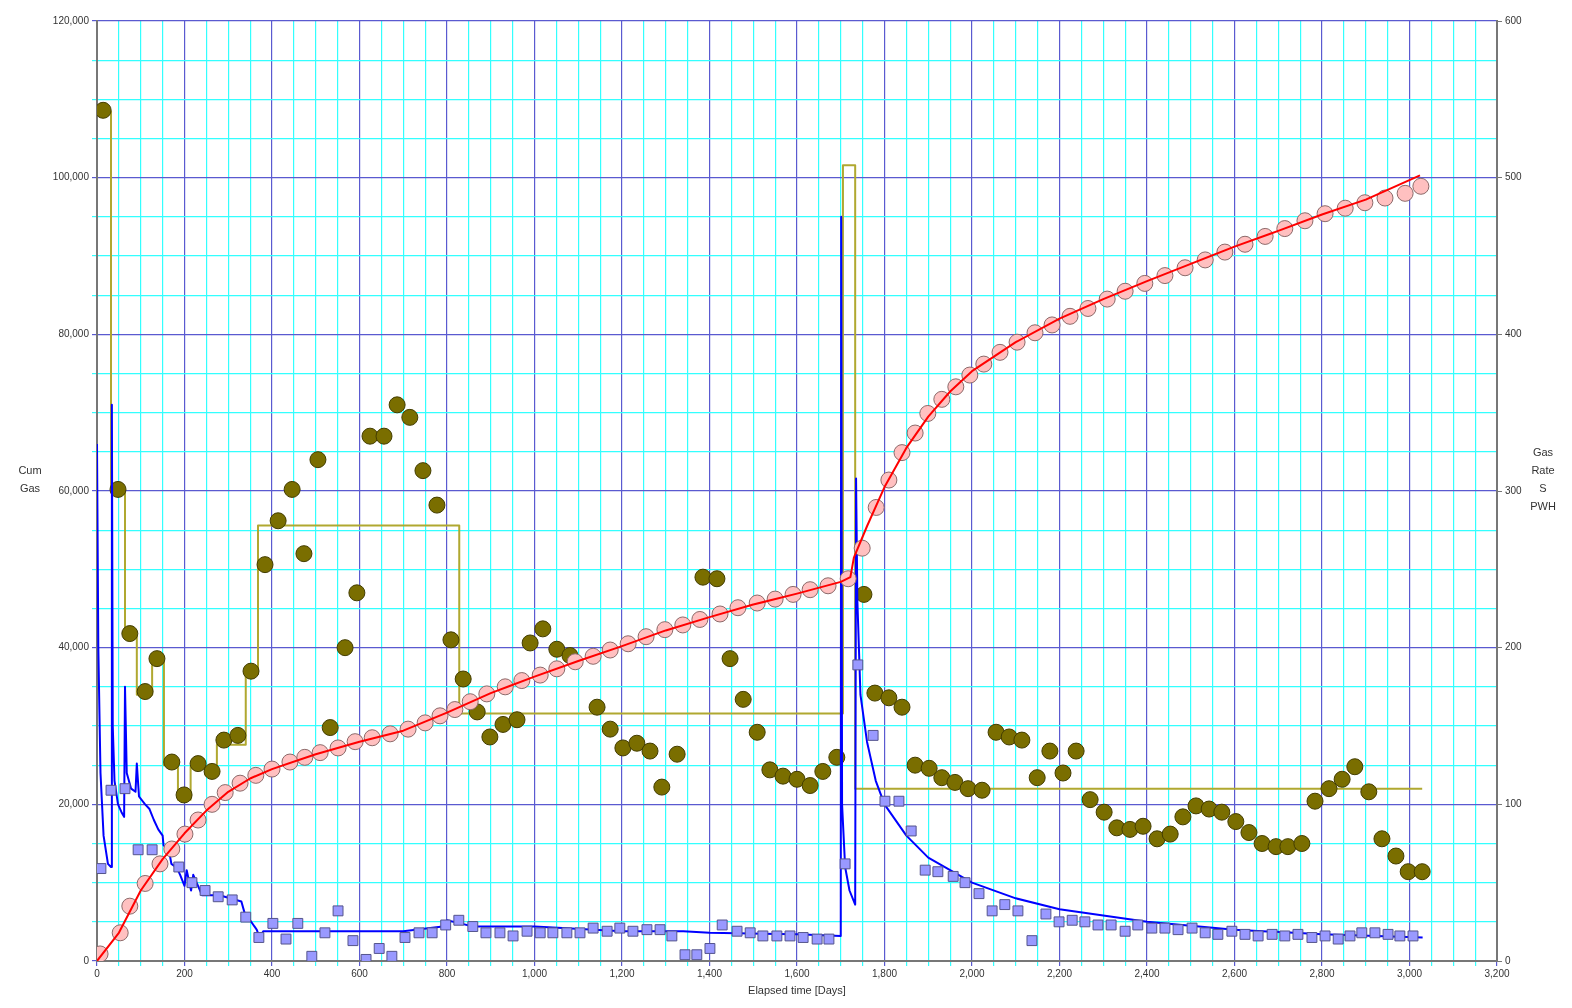 This screenshot has width=1572, height=1008. Describe the element at coordinates (1514, 490) in the screenshot. I see `y2-tick-label: 300` at that location.